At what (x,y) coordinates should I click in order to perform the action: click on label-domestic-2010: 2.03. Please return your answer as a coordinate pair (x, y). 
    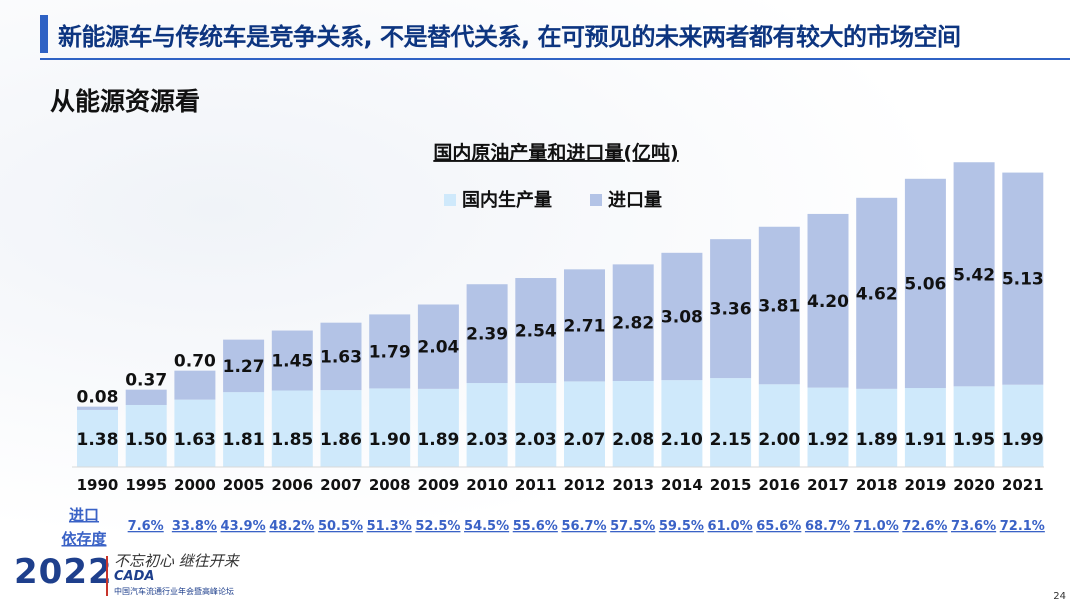
    Looking at the image, I should click on (487, 440).